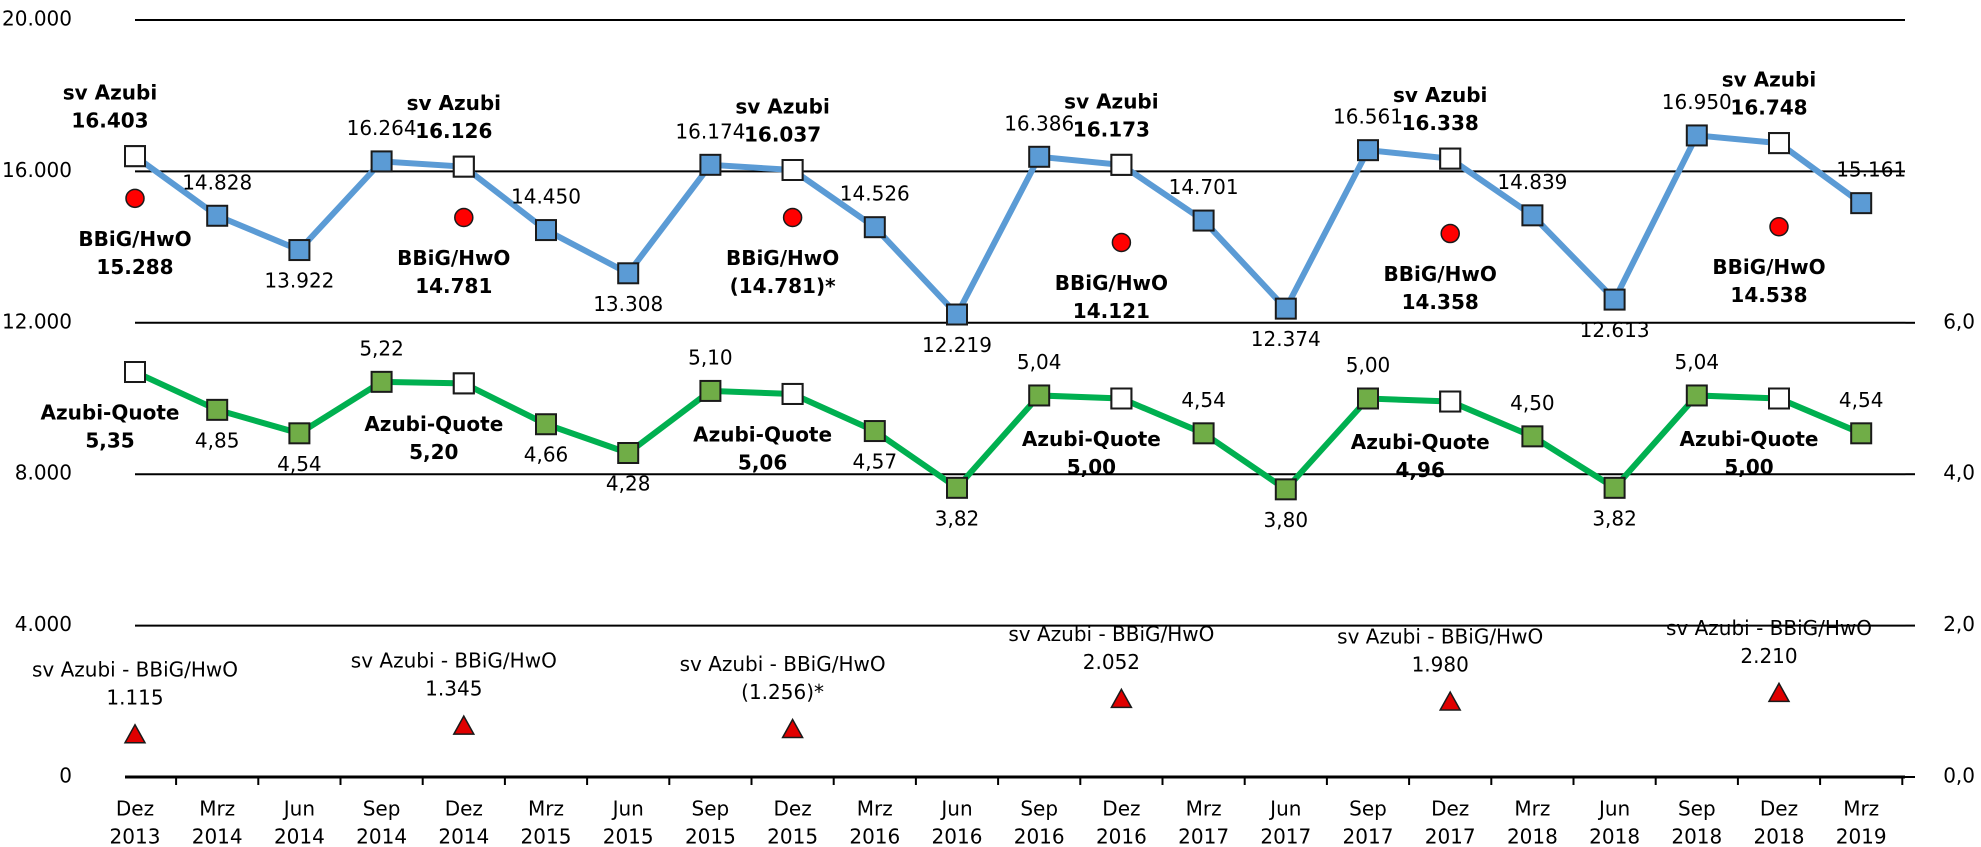 The height and width of the screenshot is (847, 1981). Describe the element at coordinates (546, 455) in the screenshot. I see `data-label: 4,66` at that location.